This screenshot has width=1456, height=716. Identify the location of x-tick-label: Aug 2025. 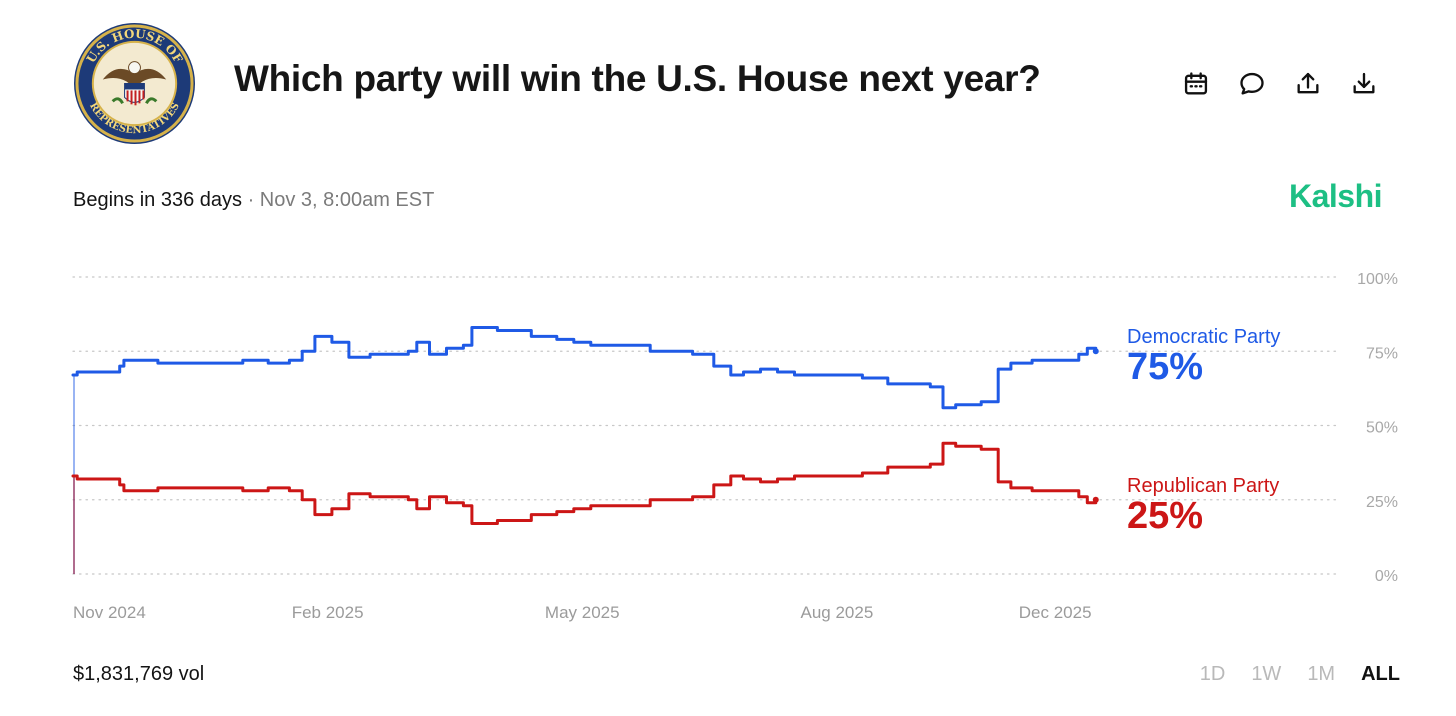
(837, 612).